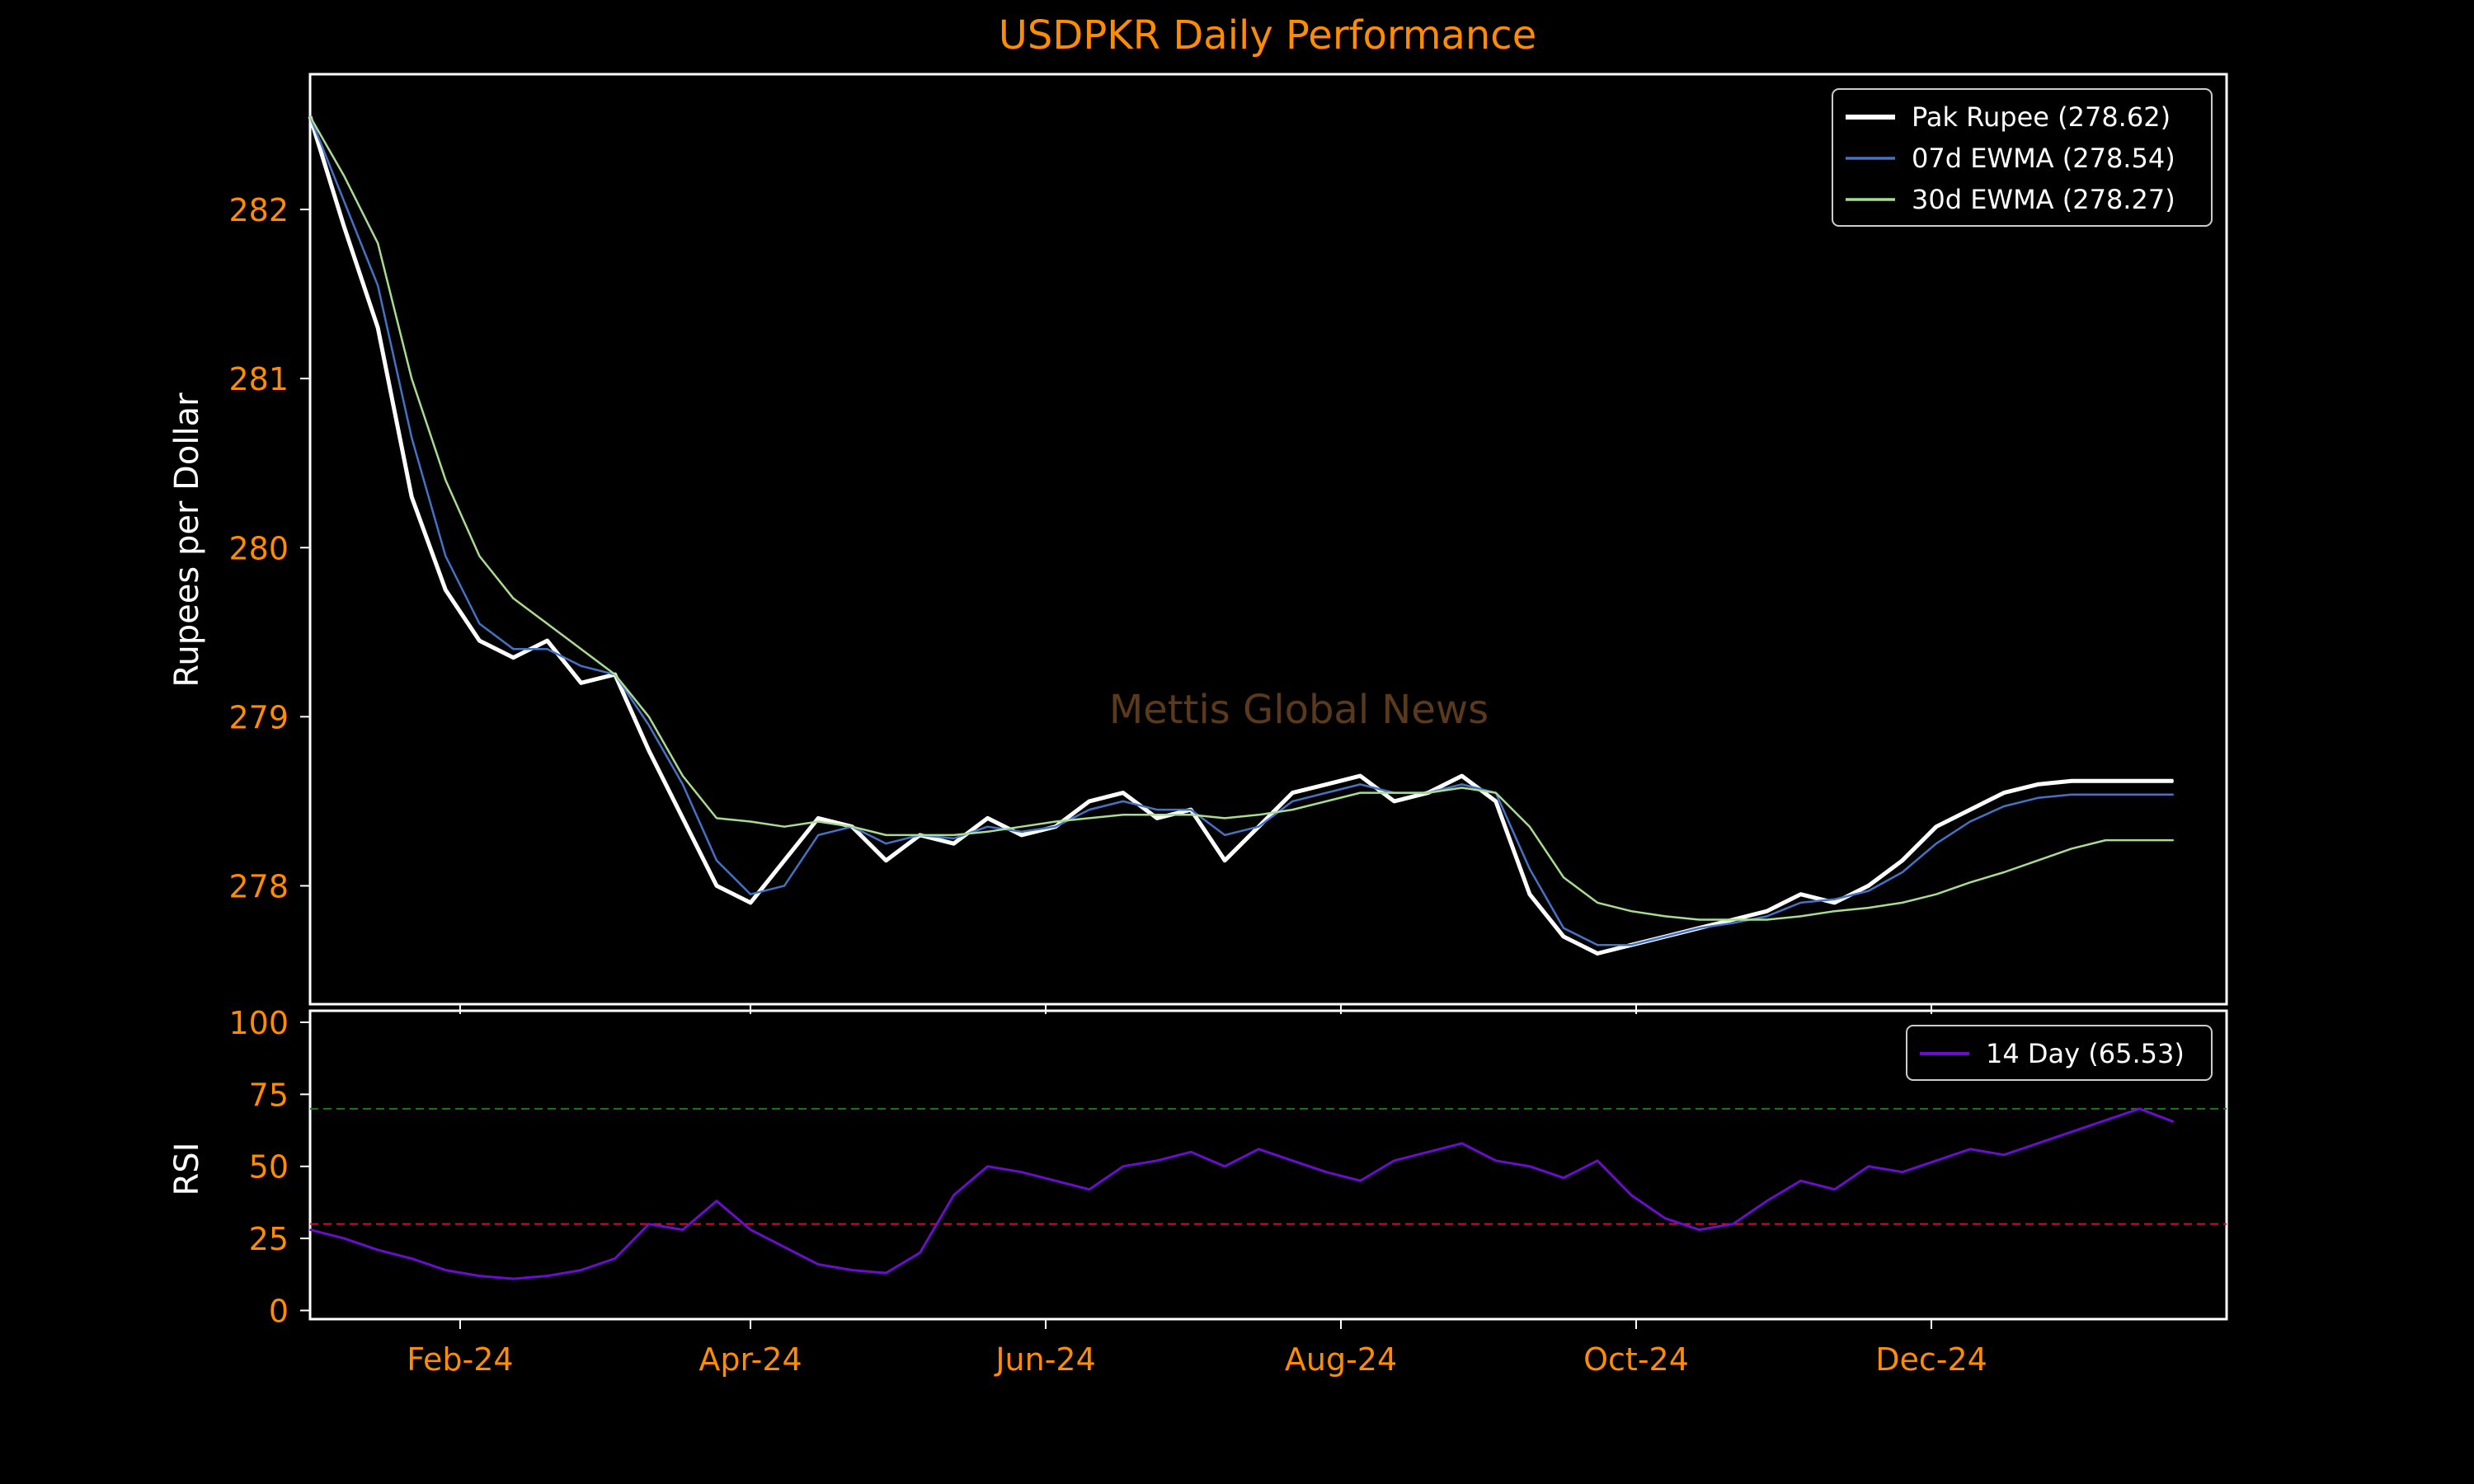 The image size is (2474, 1484). I want to click on y-tick-label: 0, so click(279, 1312).